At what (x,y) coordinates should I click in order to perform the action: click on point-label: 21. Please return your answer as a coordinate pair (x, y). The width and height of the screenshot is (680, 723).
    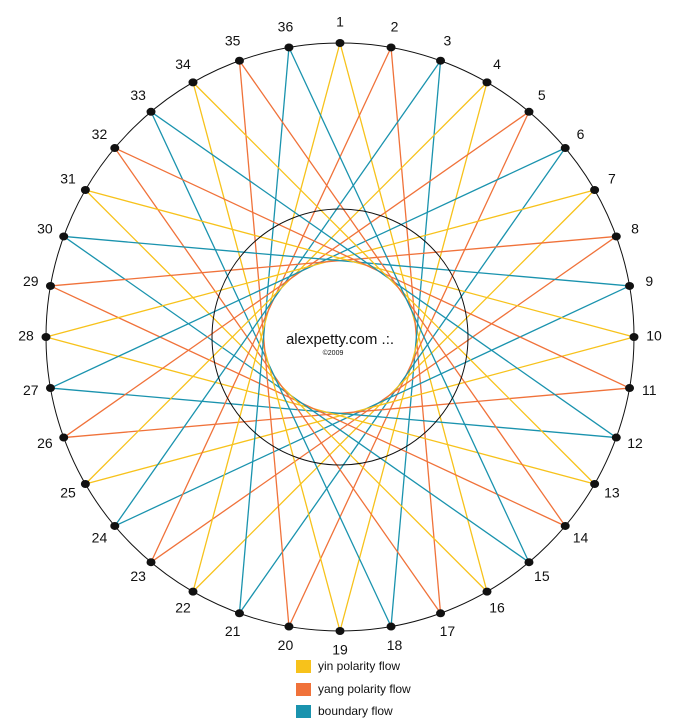
    Looking at the image, I should click on (233, 631).